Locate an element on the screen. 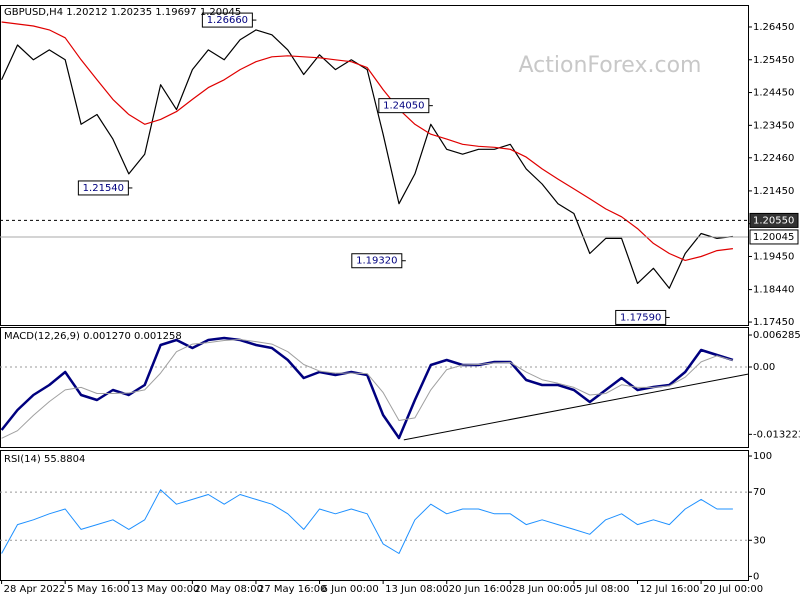 This screenshot has width=800, height=600. y-tick-label: 30 is located at coordinates (759, 540).